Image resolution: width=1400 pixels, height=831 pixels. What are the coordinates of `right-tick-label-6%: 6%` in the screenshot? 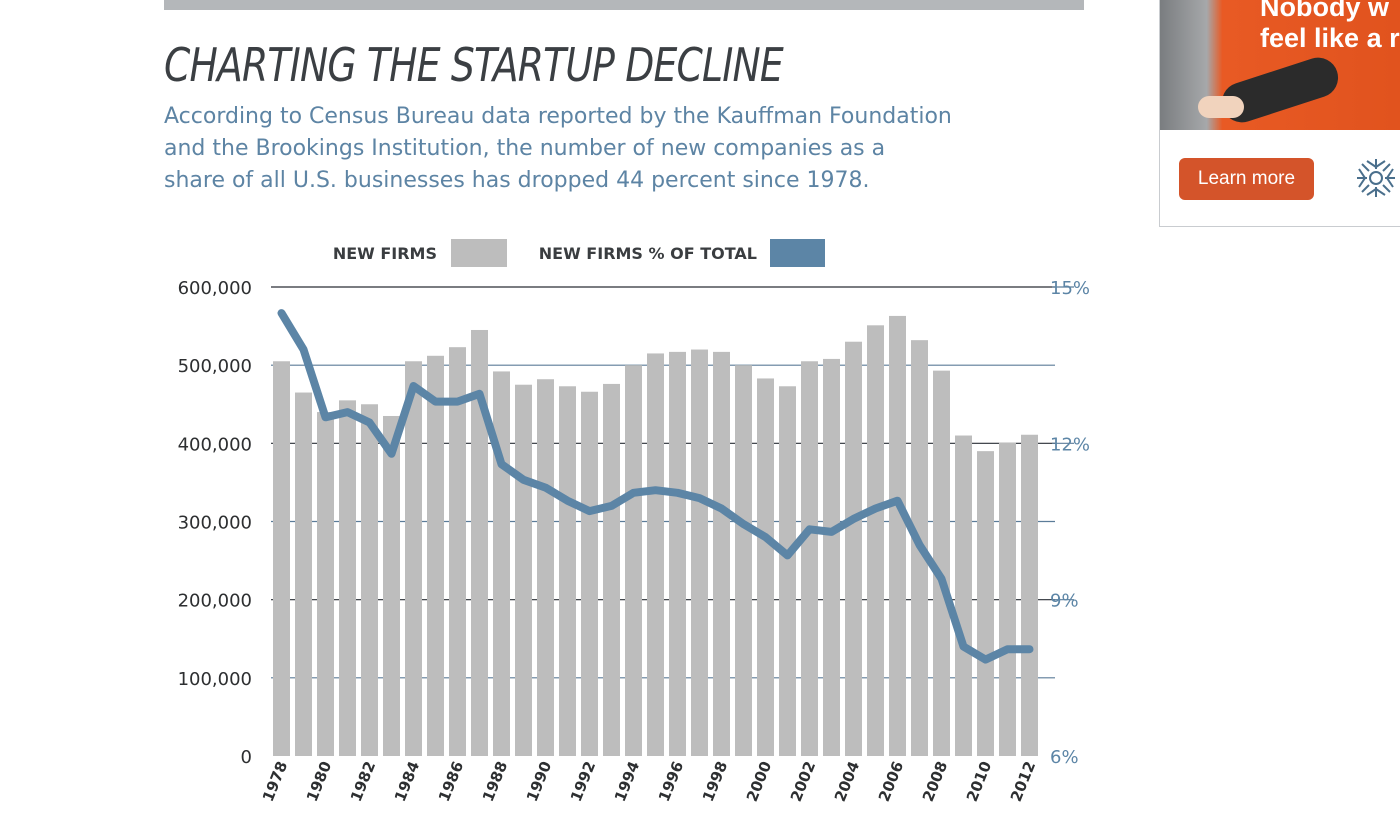 It's located at (1064, 757).